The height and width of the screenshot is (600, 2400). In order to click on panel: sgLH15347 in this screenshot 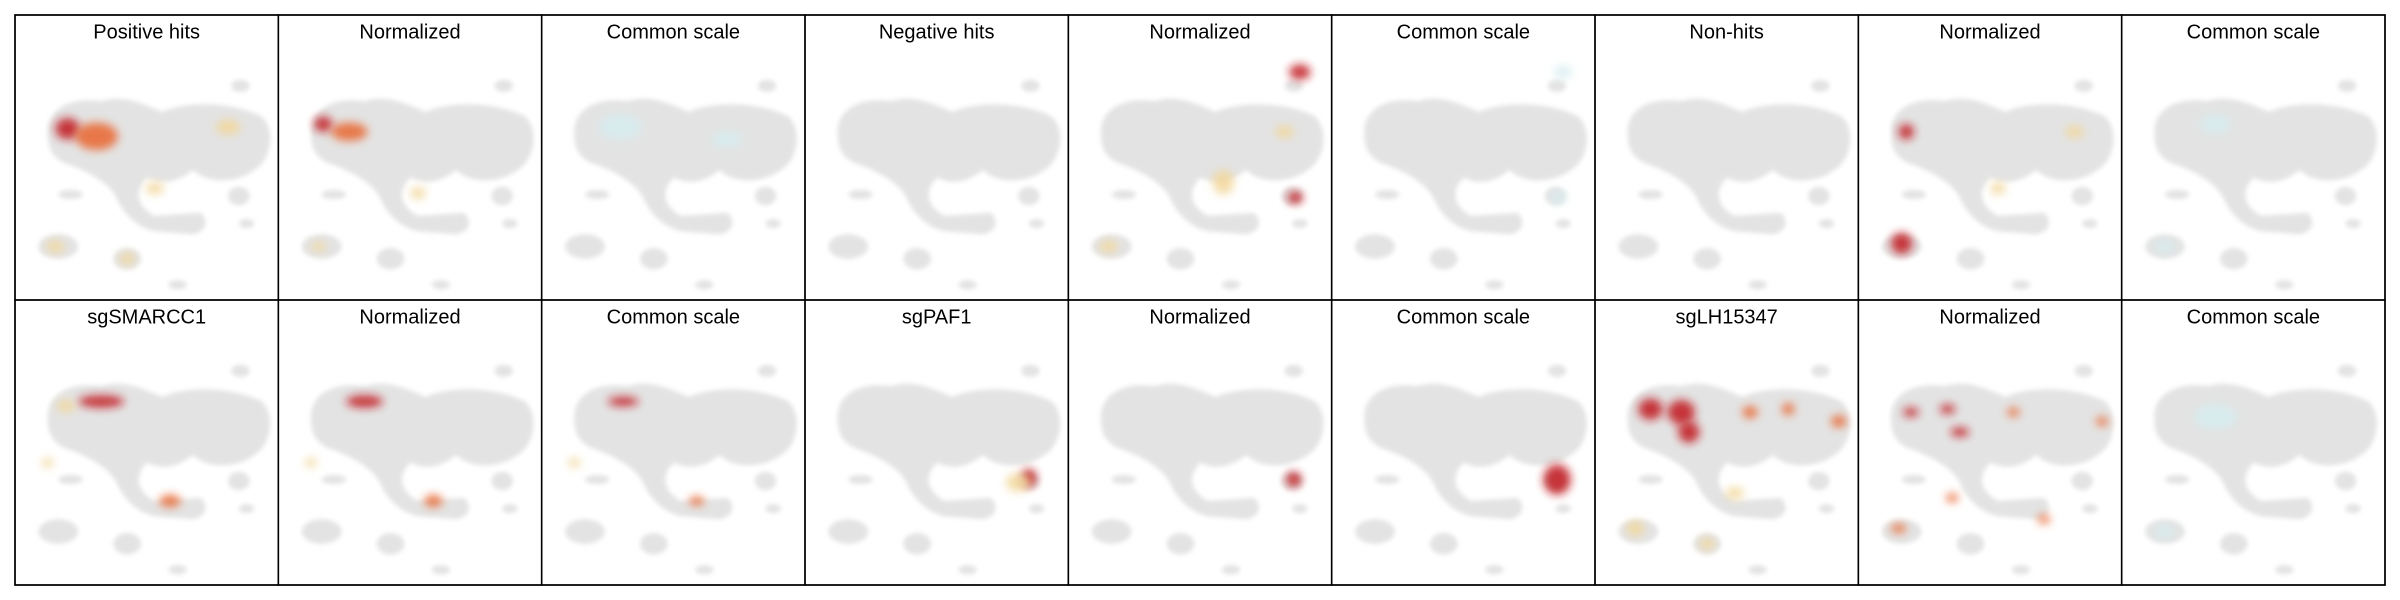, I will do `click(1727, 442)`.